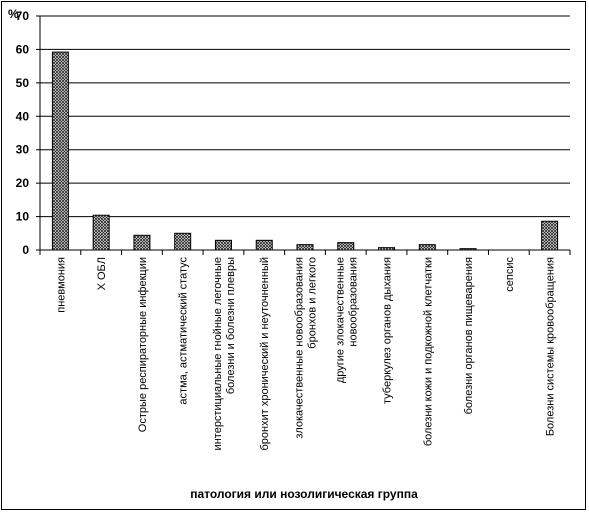 The height and width of the screenshot is (513, 589). Describe the element at coordinates (510, 274) in the screenshot. I see `x-tick-label: сепсис` at that location.